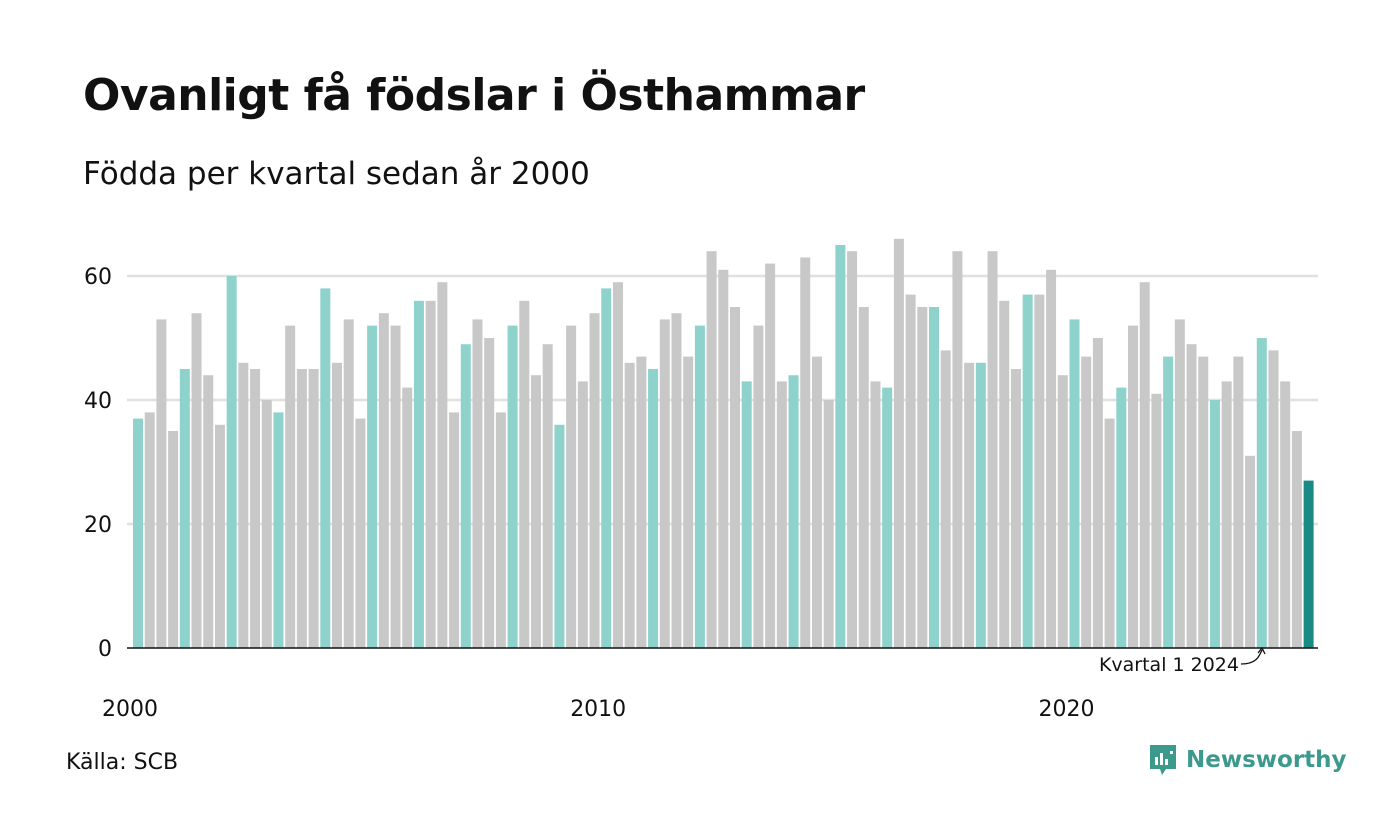 The image size is (1400, 840). Describe the element at coordinates (122, 762) in the screenshot. I see `source-note: Källa: SCB` at that location.